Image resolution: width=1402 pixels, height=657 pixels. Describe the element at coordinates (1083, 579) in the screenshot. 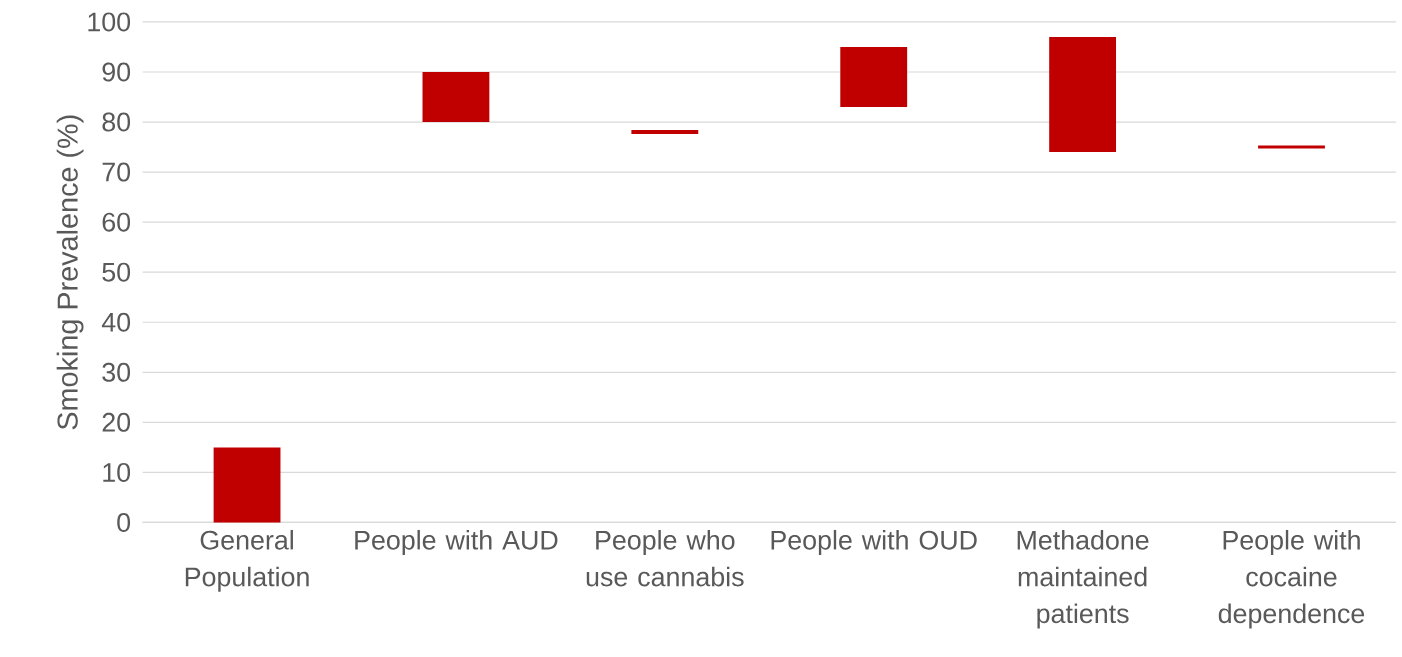

I see `x-tick-label: Methadone maintained patients` at that location.